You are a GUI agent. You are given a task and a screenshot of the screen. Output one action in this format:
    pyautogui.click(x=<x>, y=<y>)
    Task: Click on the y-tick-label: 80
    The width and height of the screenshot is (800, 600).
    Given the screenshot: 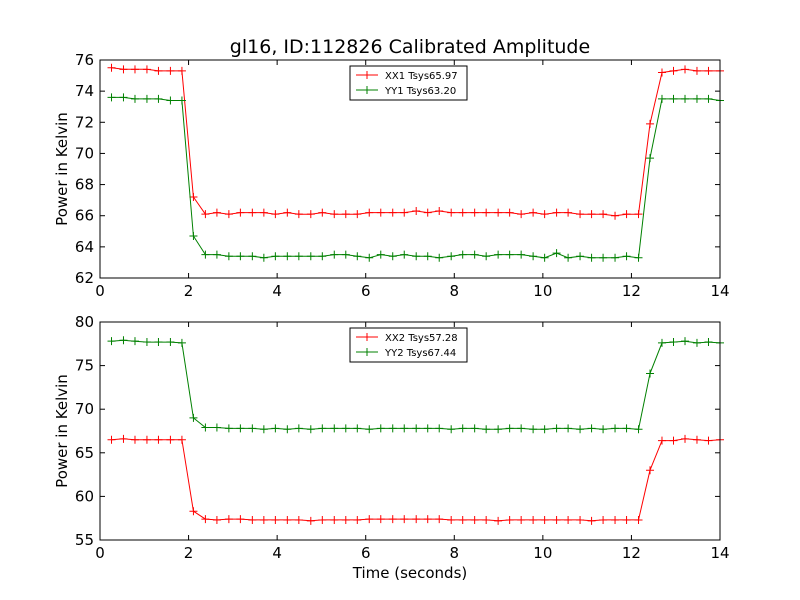 What is the action you would take?
    pyautogui.click(x=84, y=322)
    